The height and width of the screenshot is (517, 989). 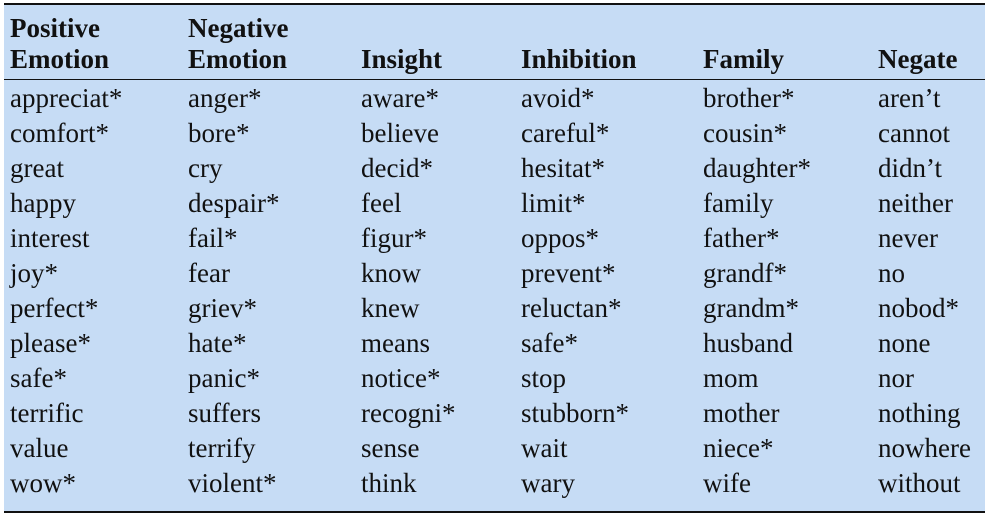 I want to click on table-cell: comfort*, so click(x=59, y=133).